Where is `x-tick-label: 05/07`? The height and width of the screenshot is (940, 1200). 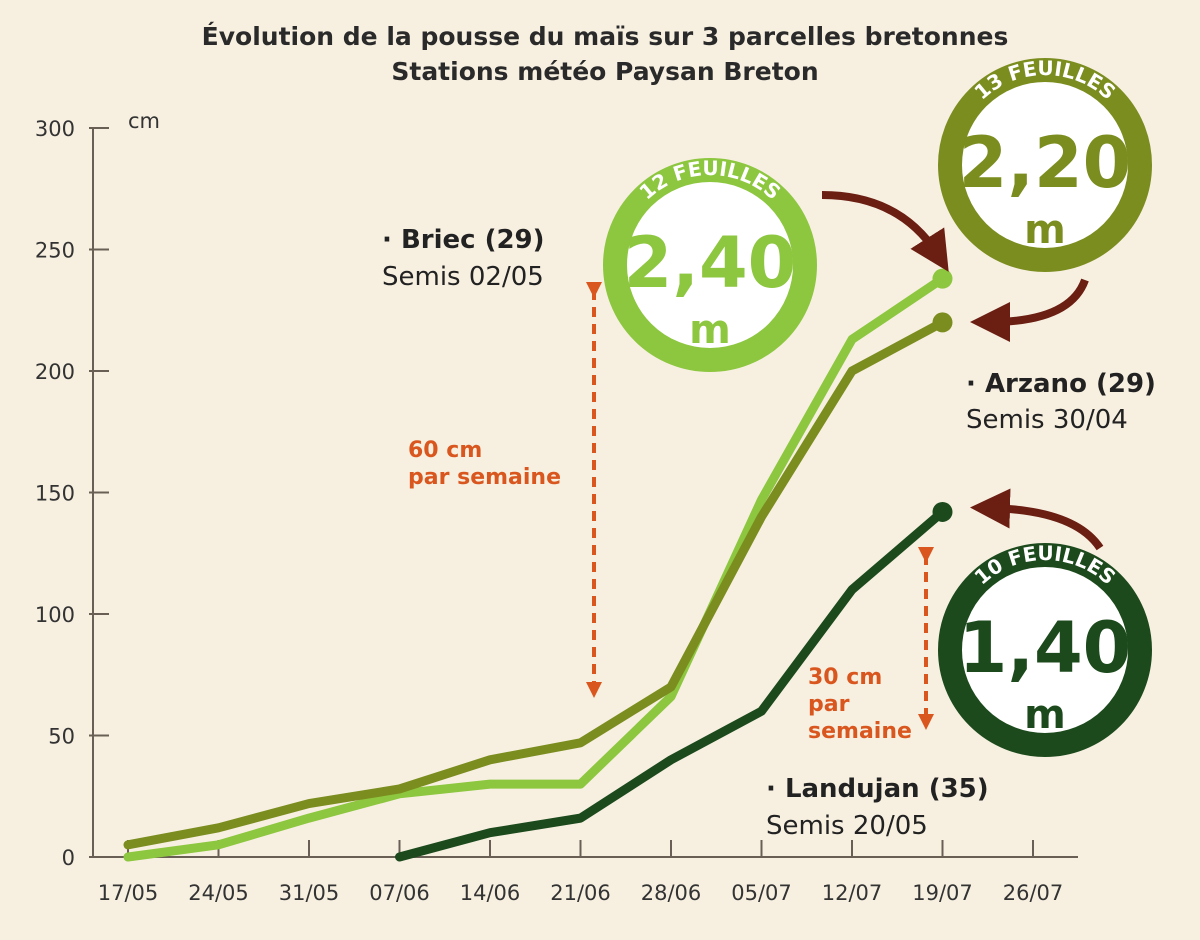
x-tick-label: 05/07 is located at coordinates (761, 893).